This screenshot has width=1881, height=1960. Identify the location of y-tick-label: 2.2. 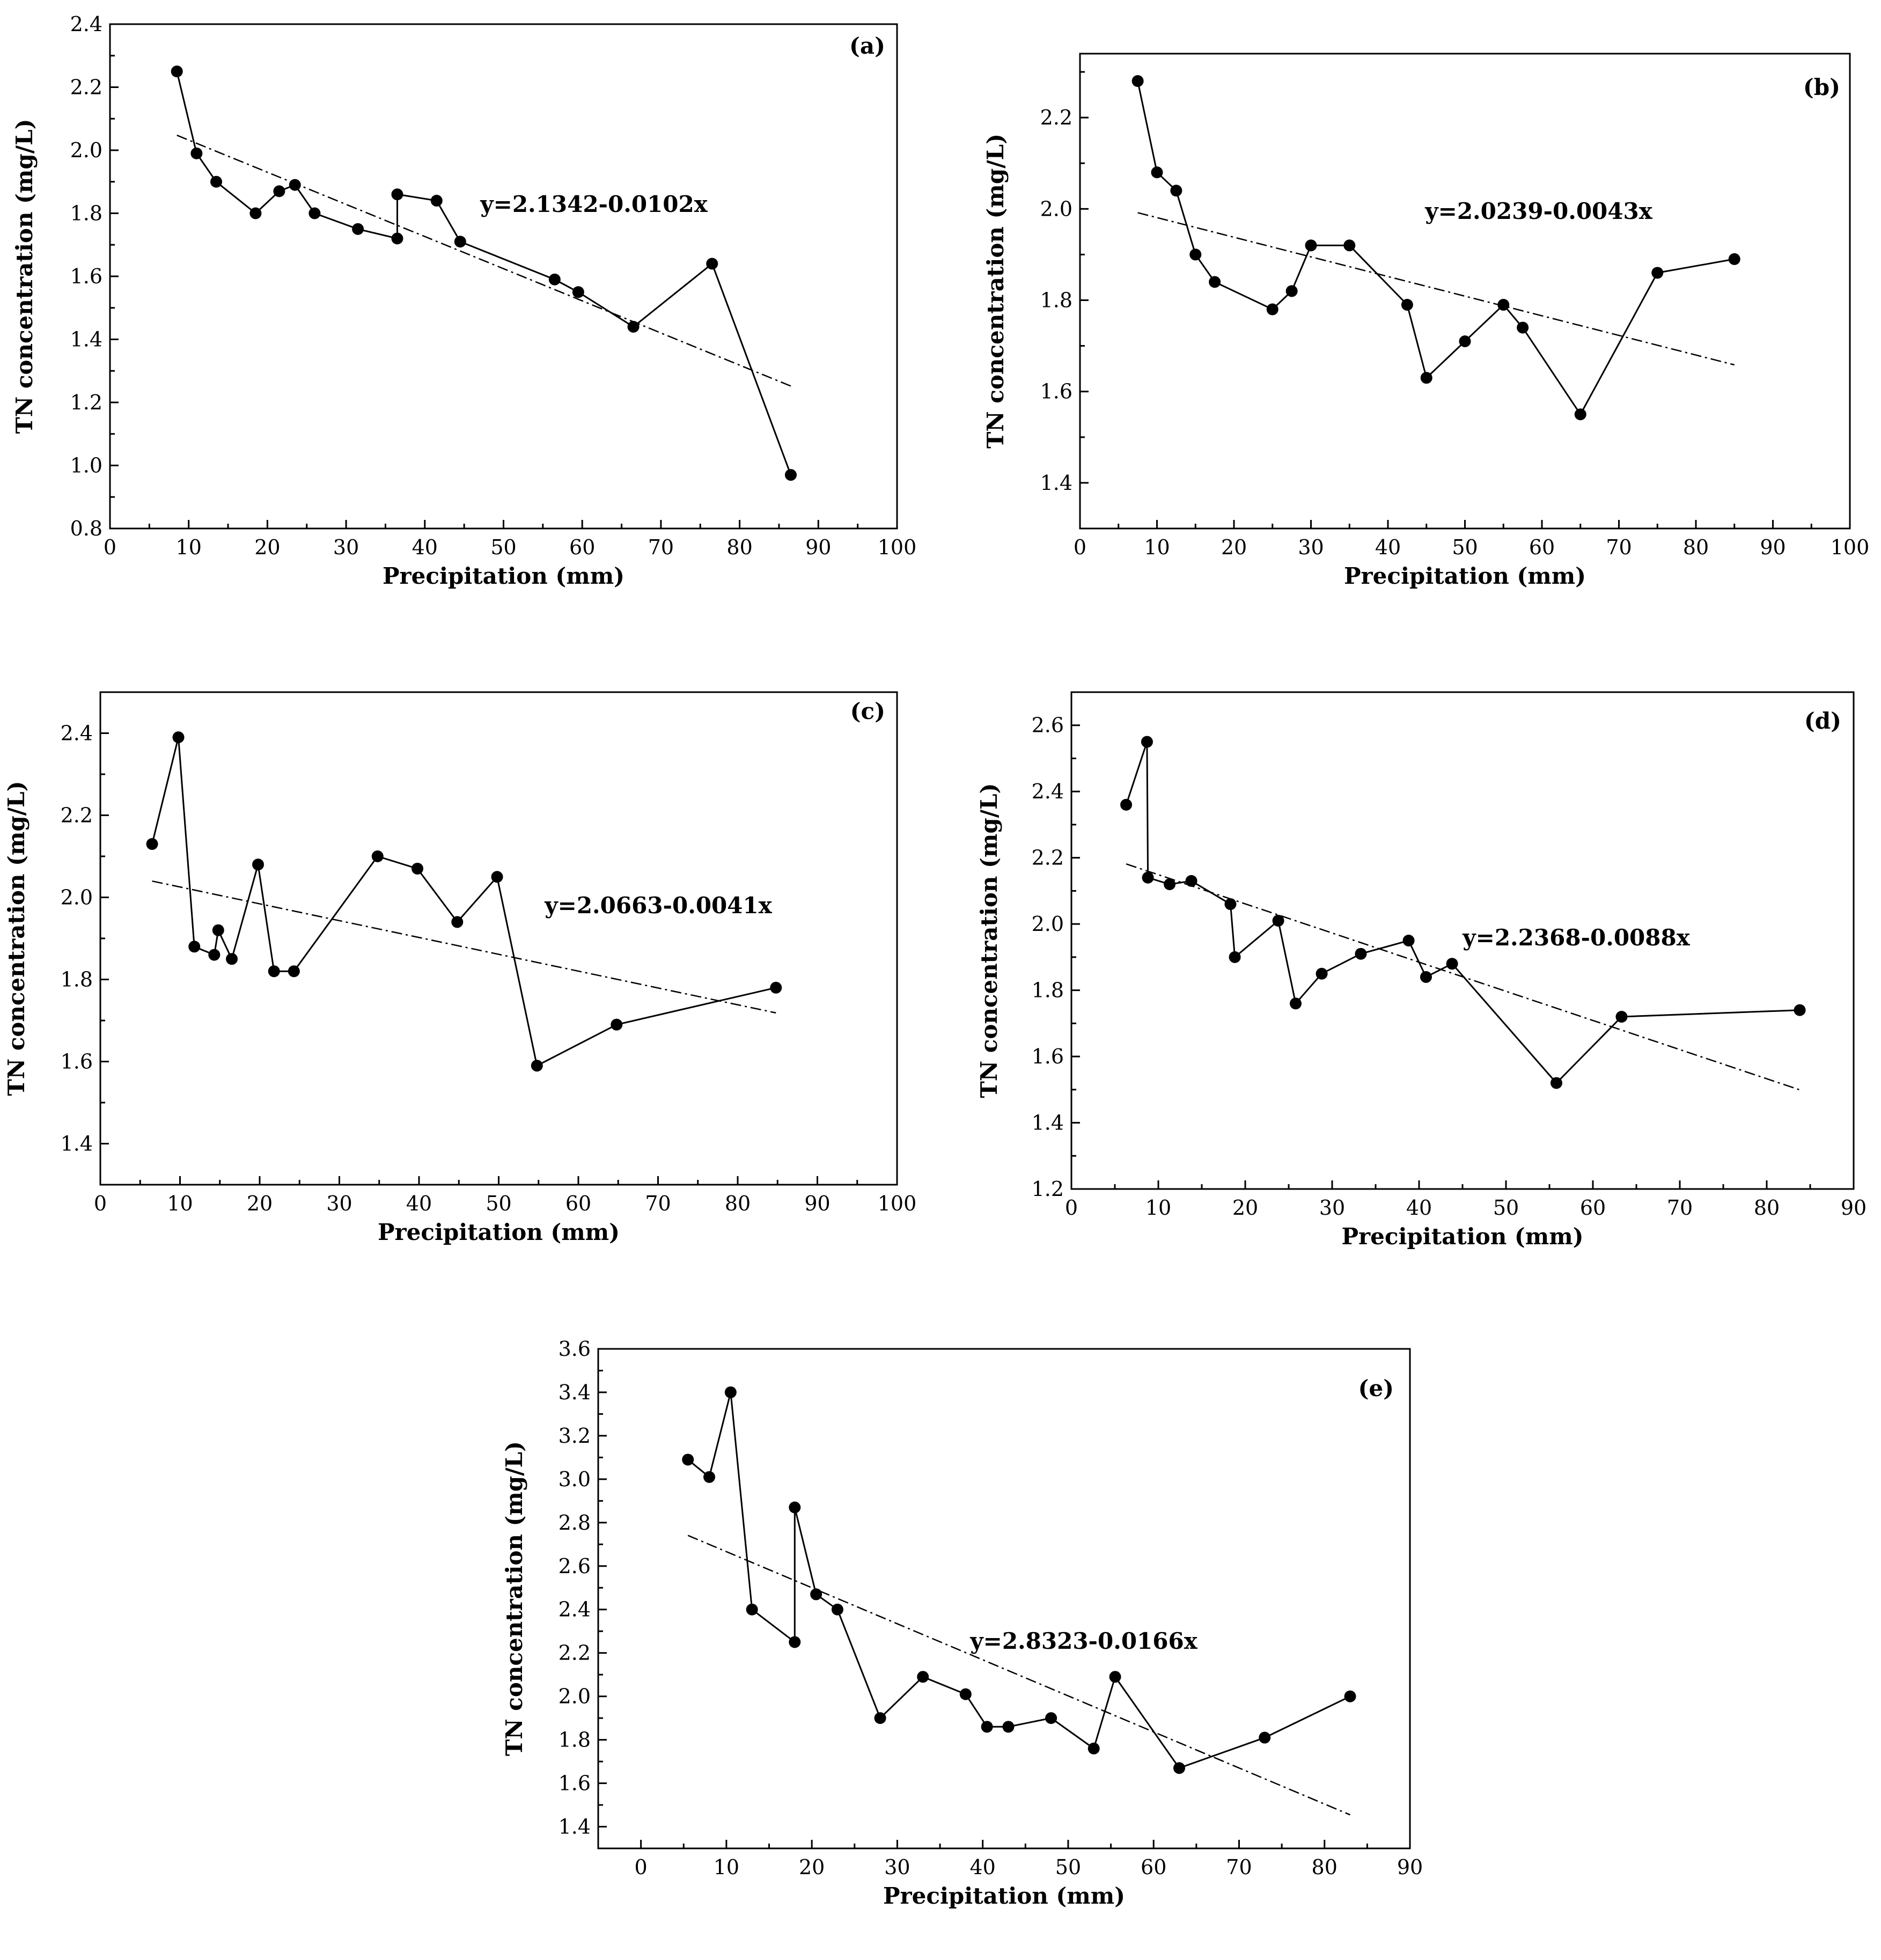
(86, 87).